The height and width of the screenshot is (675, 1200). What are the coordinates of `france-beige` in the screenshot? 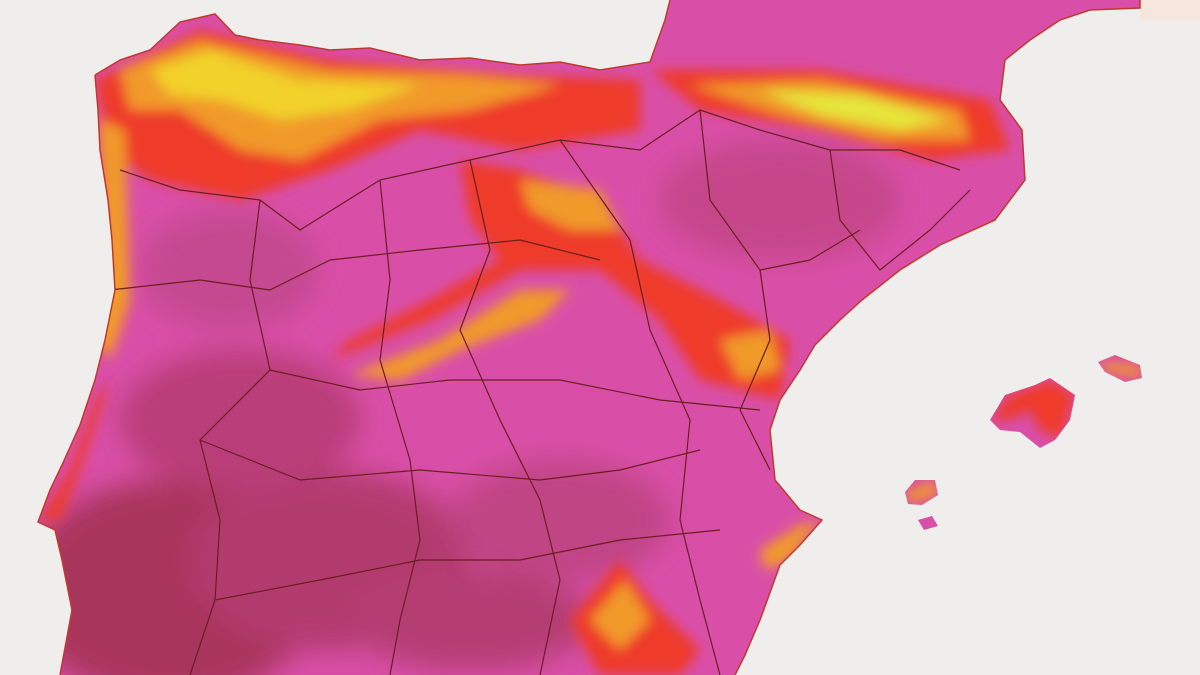 It's located at (1170, 10).